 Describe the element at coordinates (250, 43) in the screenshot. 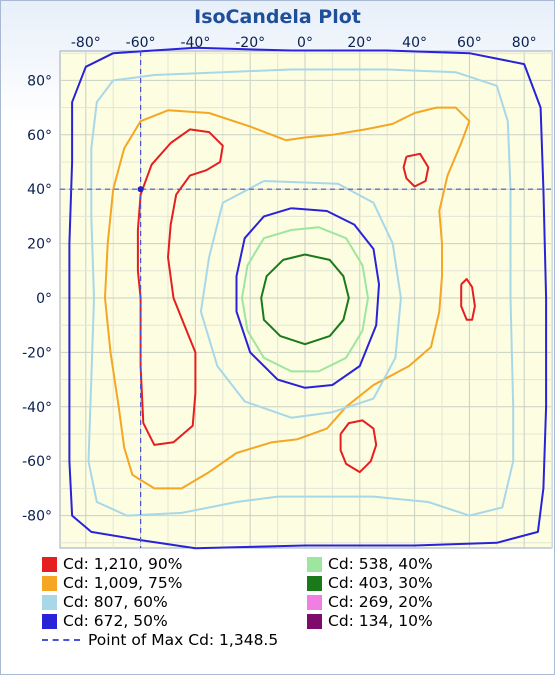

I see `x-tick-label: -20°` at that location.